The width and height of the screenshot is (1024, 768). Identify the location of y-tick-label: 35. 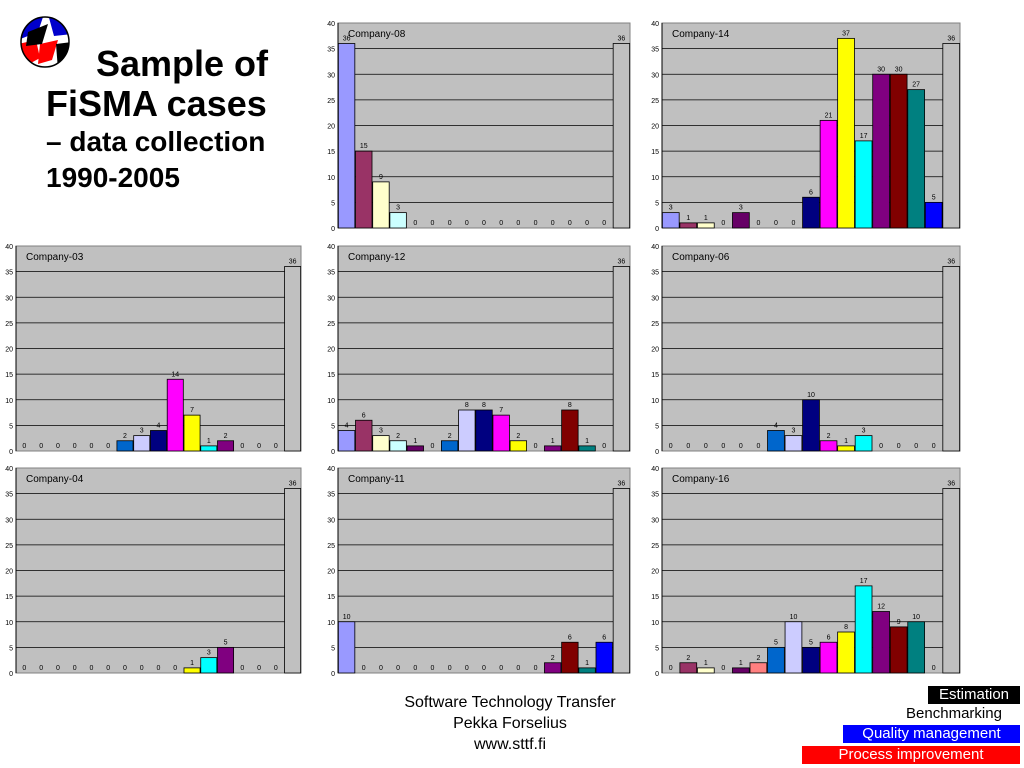
(655, 495).